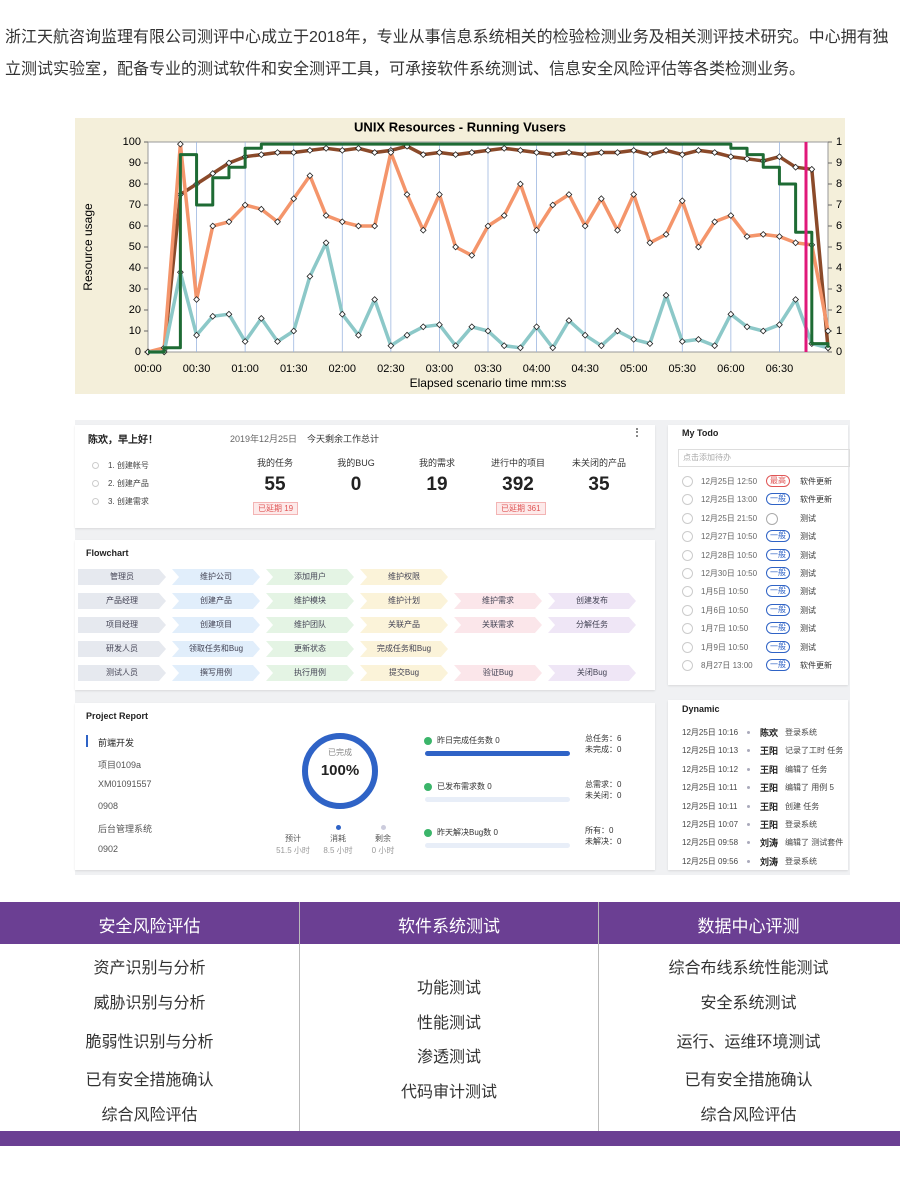  Describe the element at coordinates (727, 665) in the screenshot. I see `todo-time: 8月27日 13:00` at that location.